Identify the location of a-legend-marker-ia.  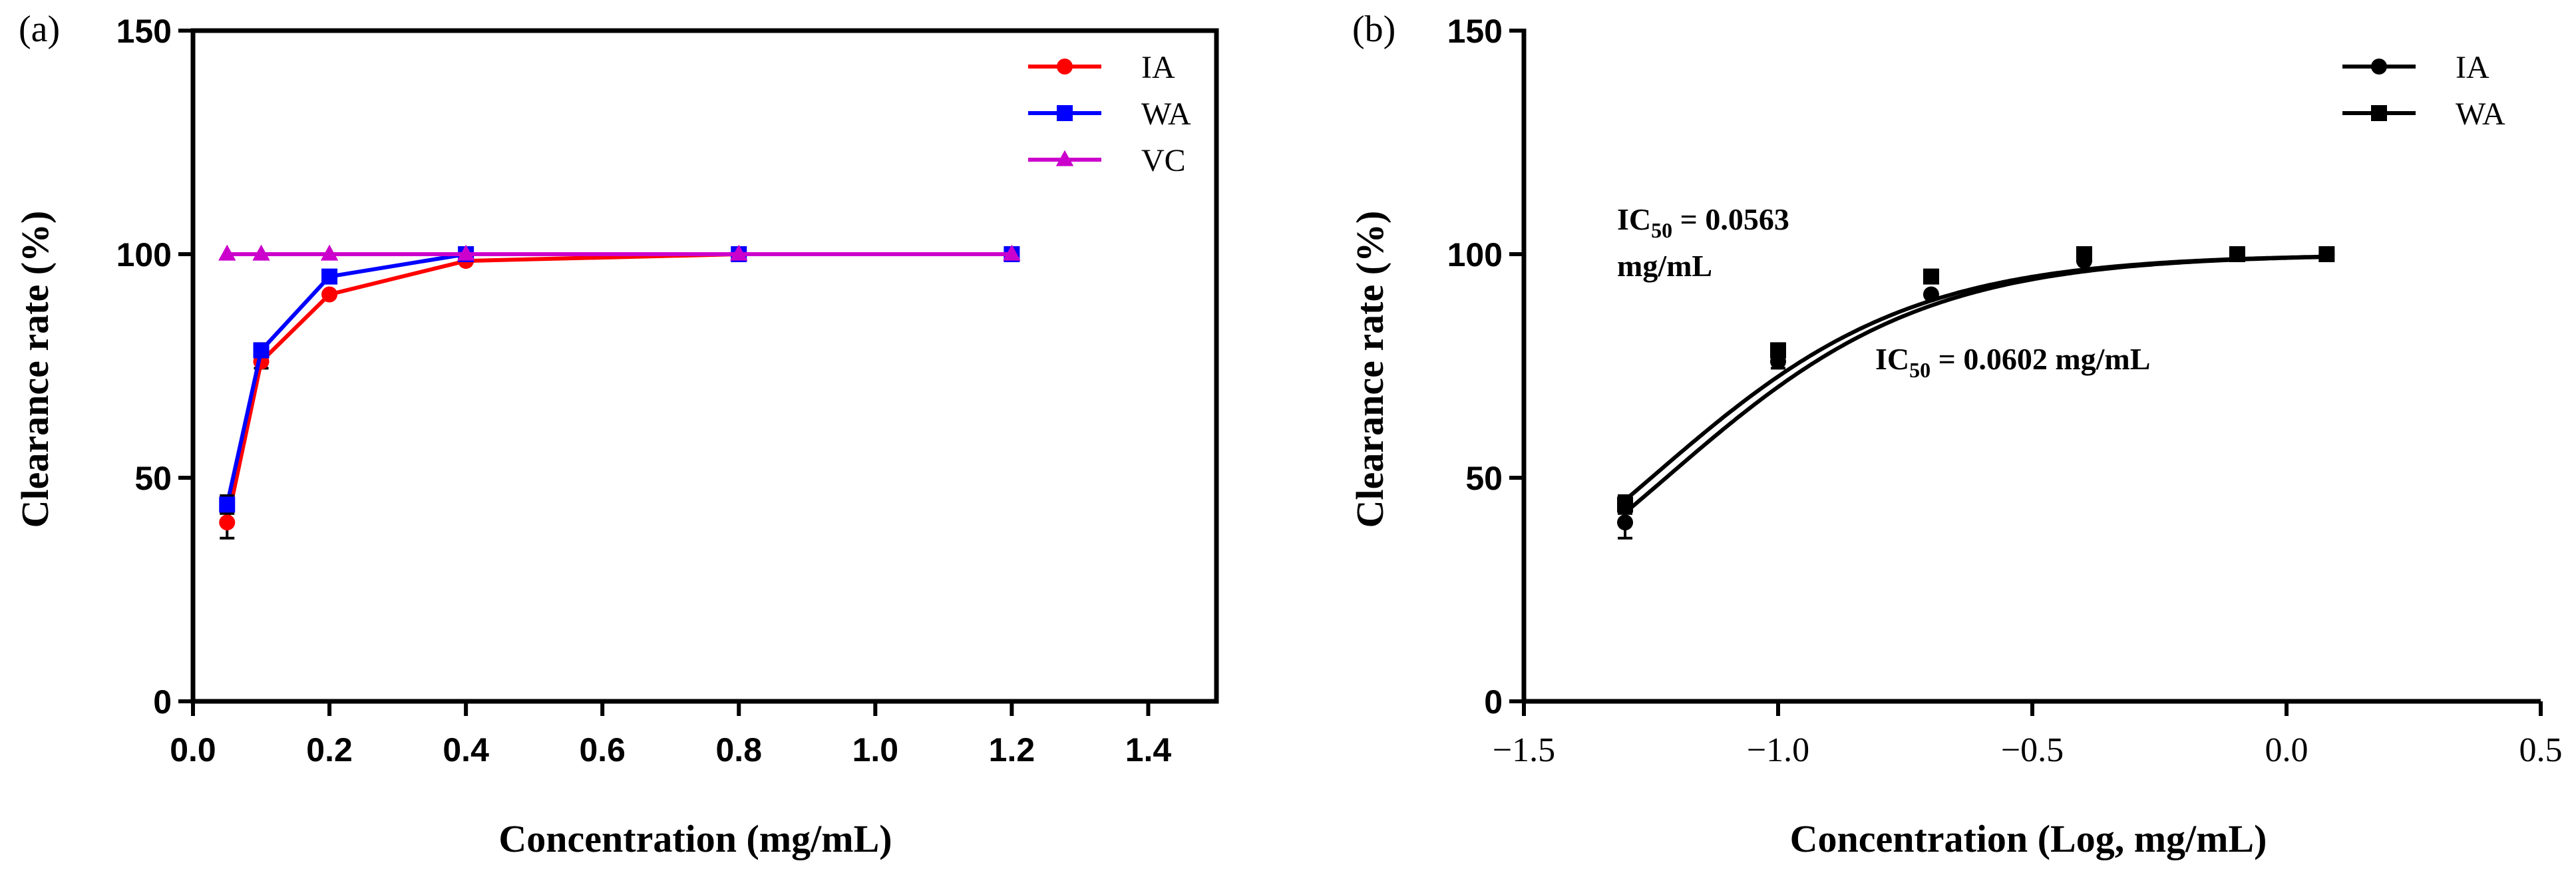
(1065, 67).